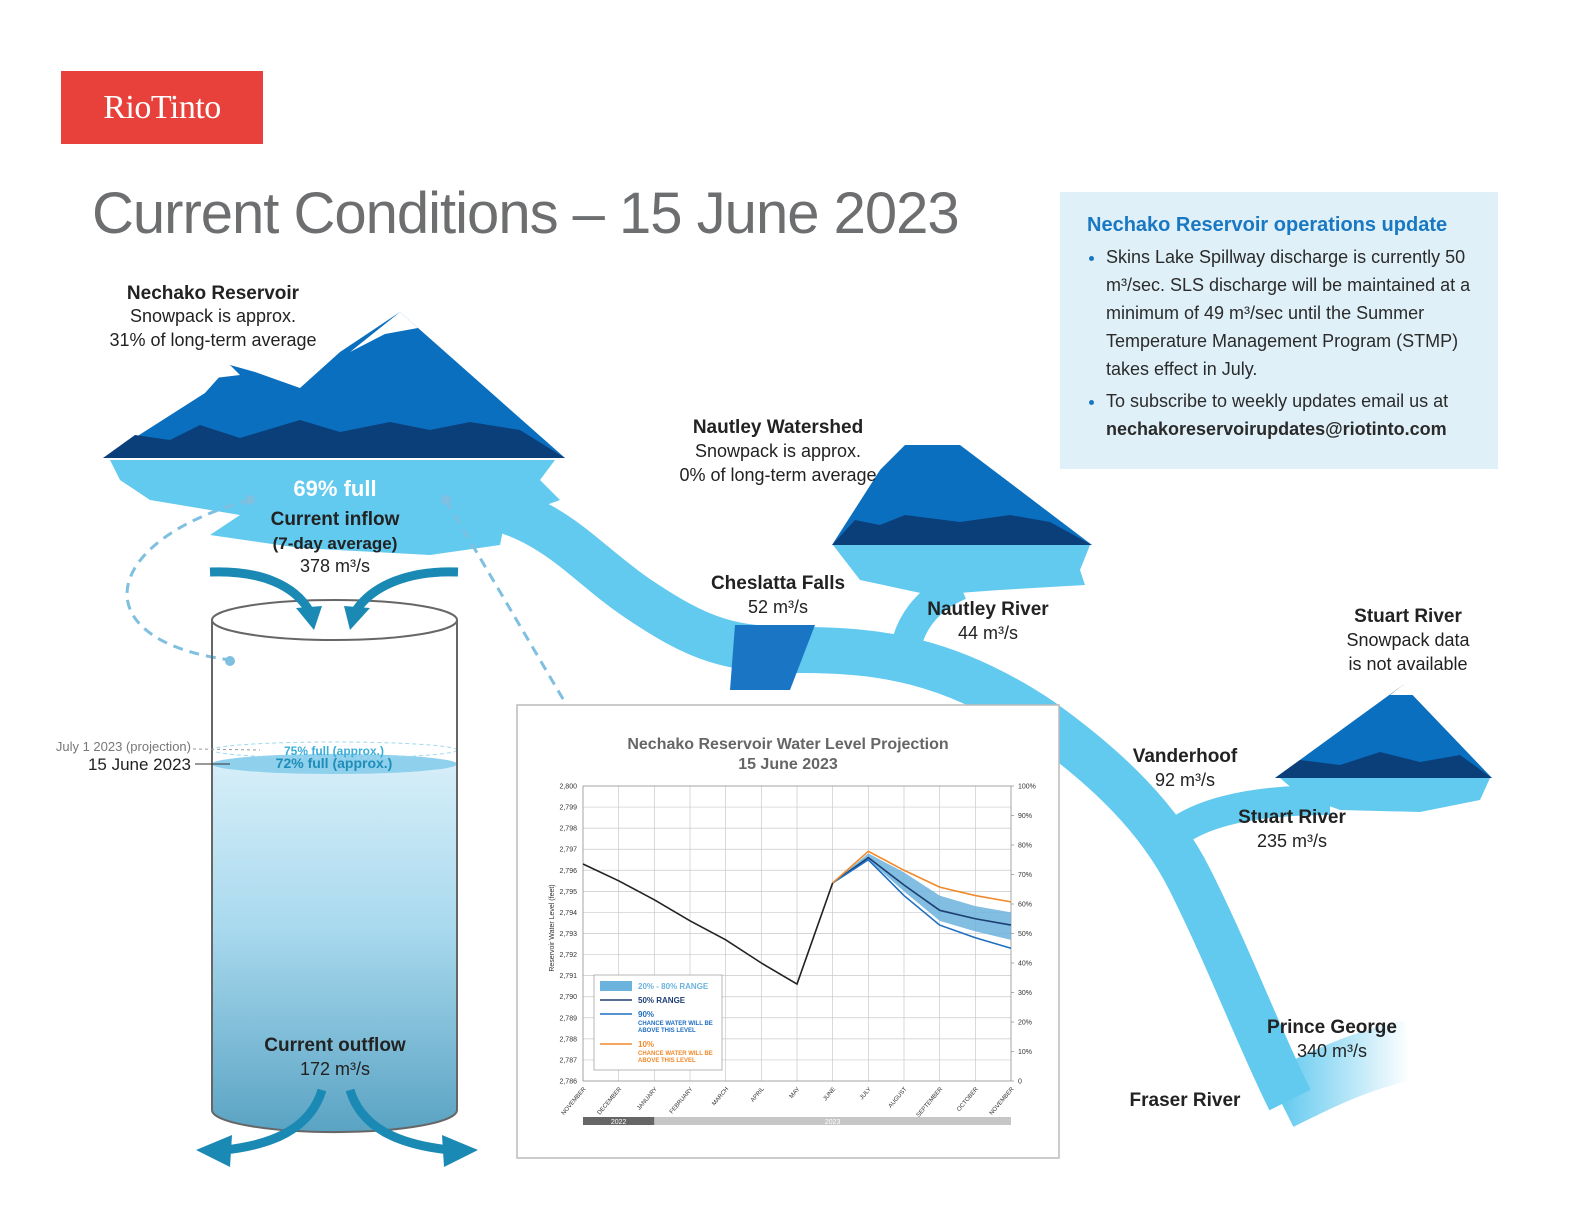  Describe the element at coordinates (662, 1000) in the screenshot. I see `legend-label: 50% RANGE` at that location.